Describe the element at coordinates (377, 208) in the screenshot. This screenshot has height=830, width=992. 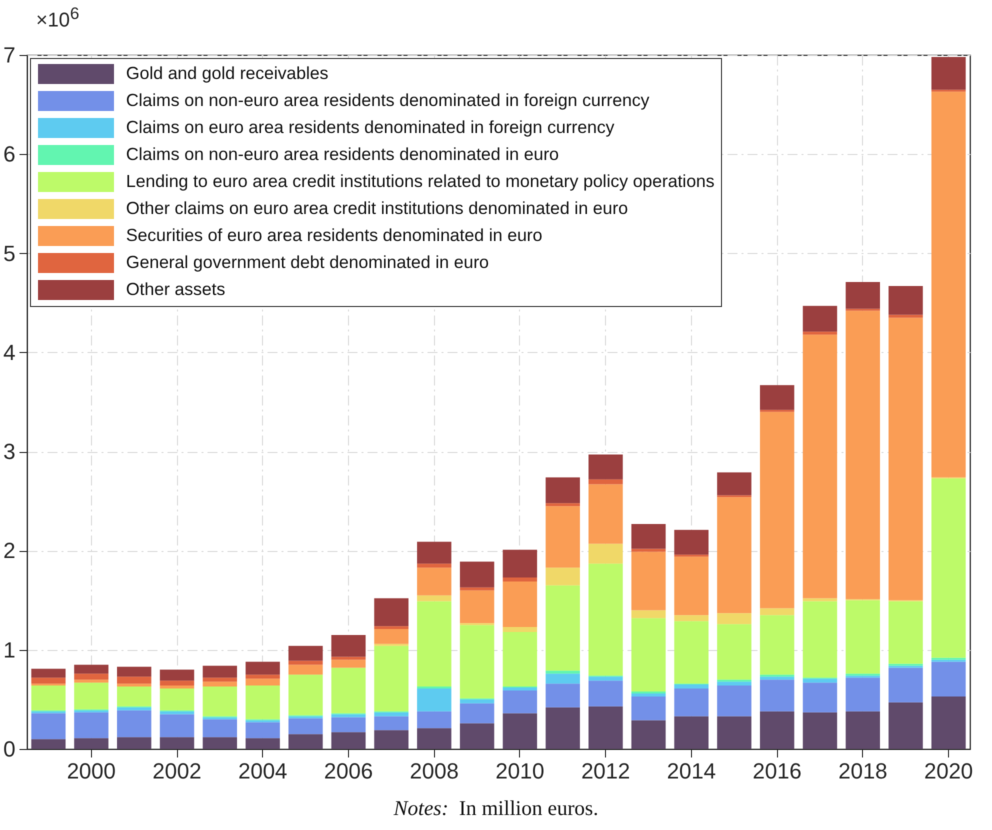
I see `legend-label: Other claims on euro area credit institutions denominated in euro` at that location.